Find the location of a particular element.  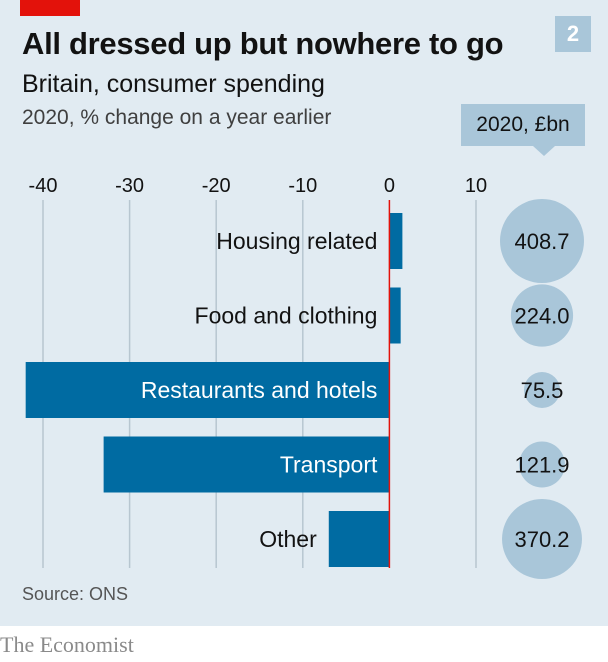

bubble-value-label: 408.7 is located at coordinates (541, 241).